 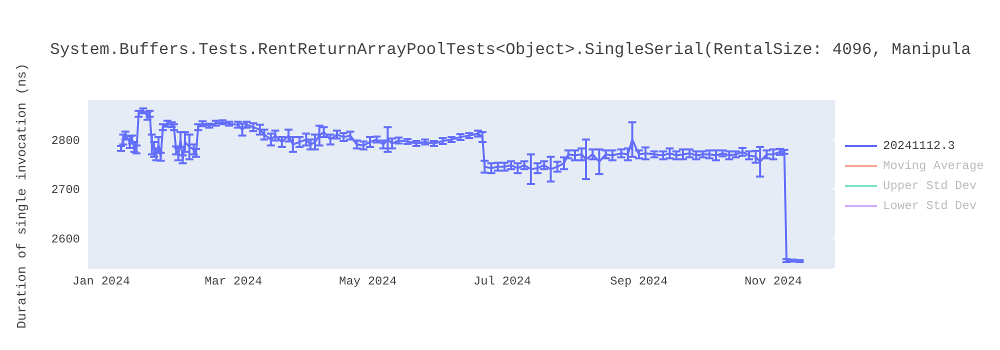 I want to click on x-tick-label: Jul 2024, so click(x=502, y=281).